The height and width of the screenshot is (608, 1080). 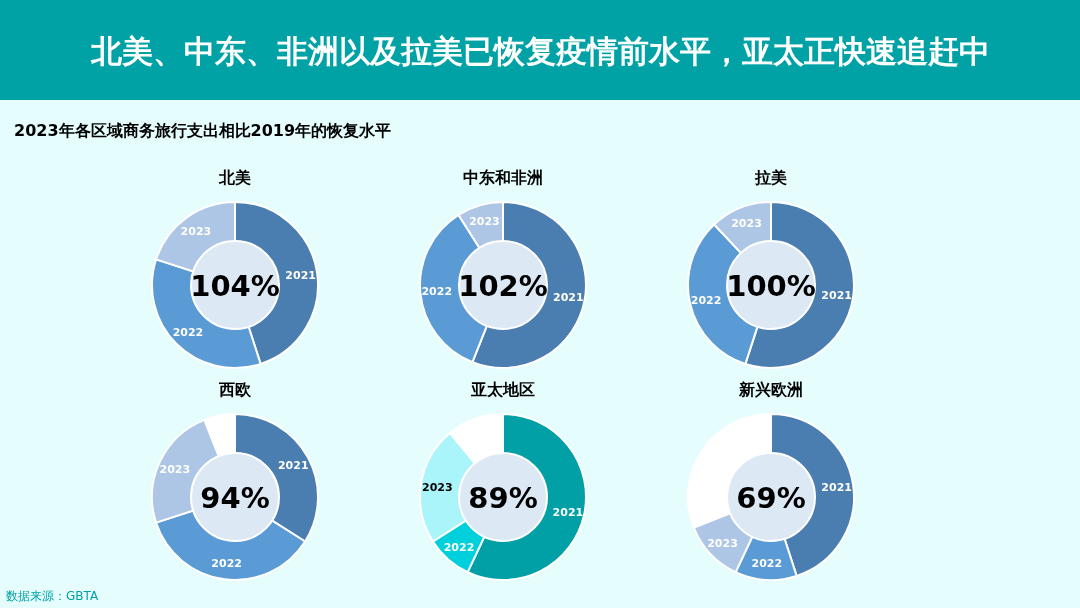 What do you see at coordinates (52, 596) in the screenshot?
I see `source-note: 数据来源：GBTA` at bounding box center [52, 596].